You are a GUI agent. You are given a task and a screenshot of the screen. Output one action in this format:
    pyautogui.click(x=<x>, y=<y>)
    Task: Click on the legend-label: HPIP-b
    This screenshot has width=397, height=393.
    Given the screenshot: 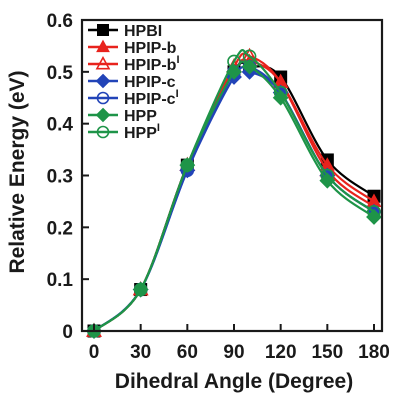 What is the action you would take?
    pyautogui.click(x=150, y=48)
    